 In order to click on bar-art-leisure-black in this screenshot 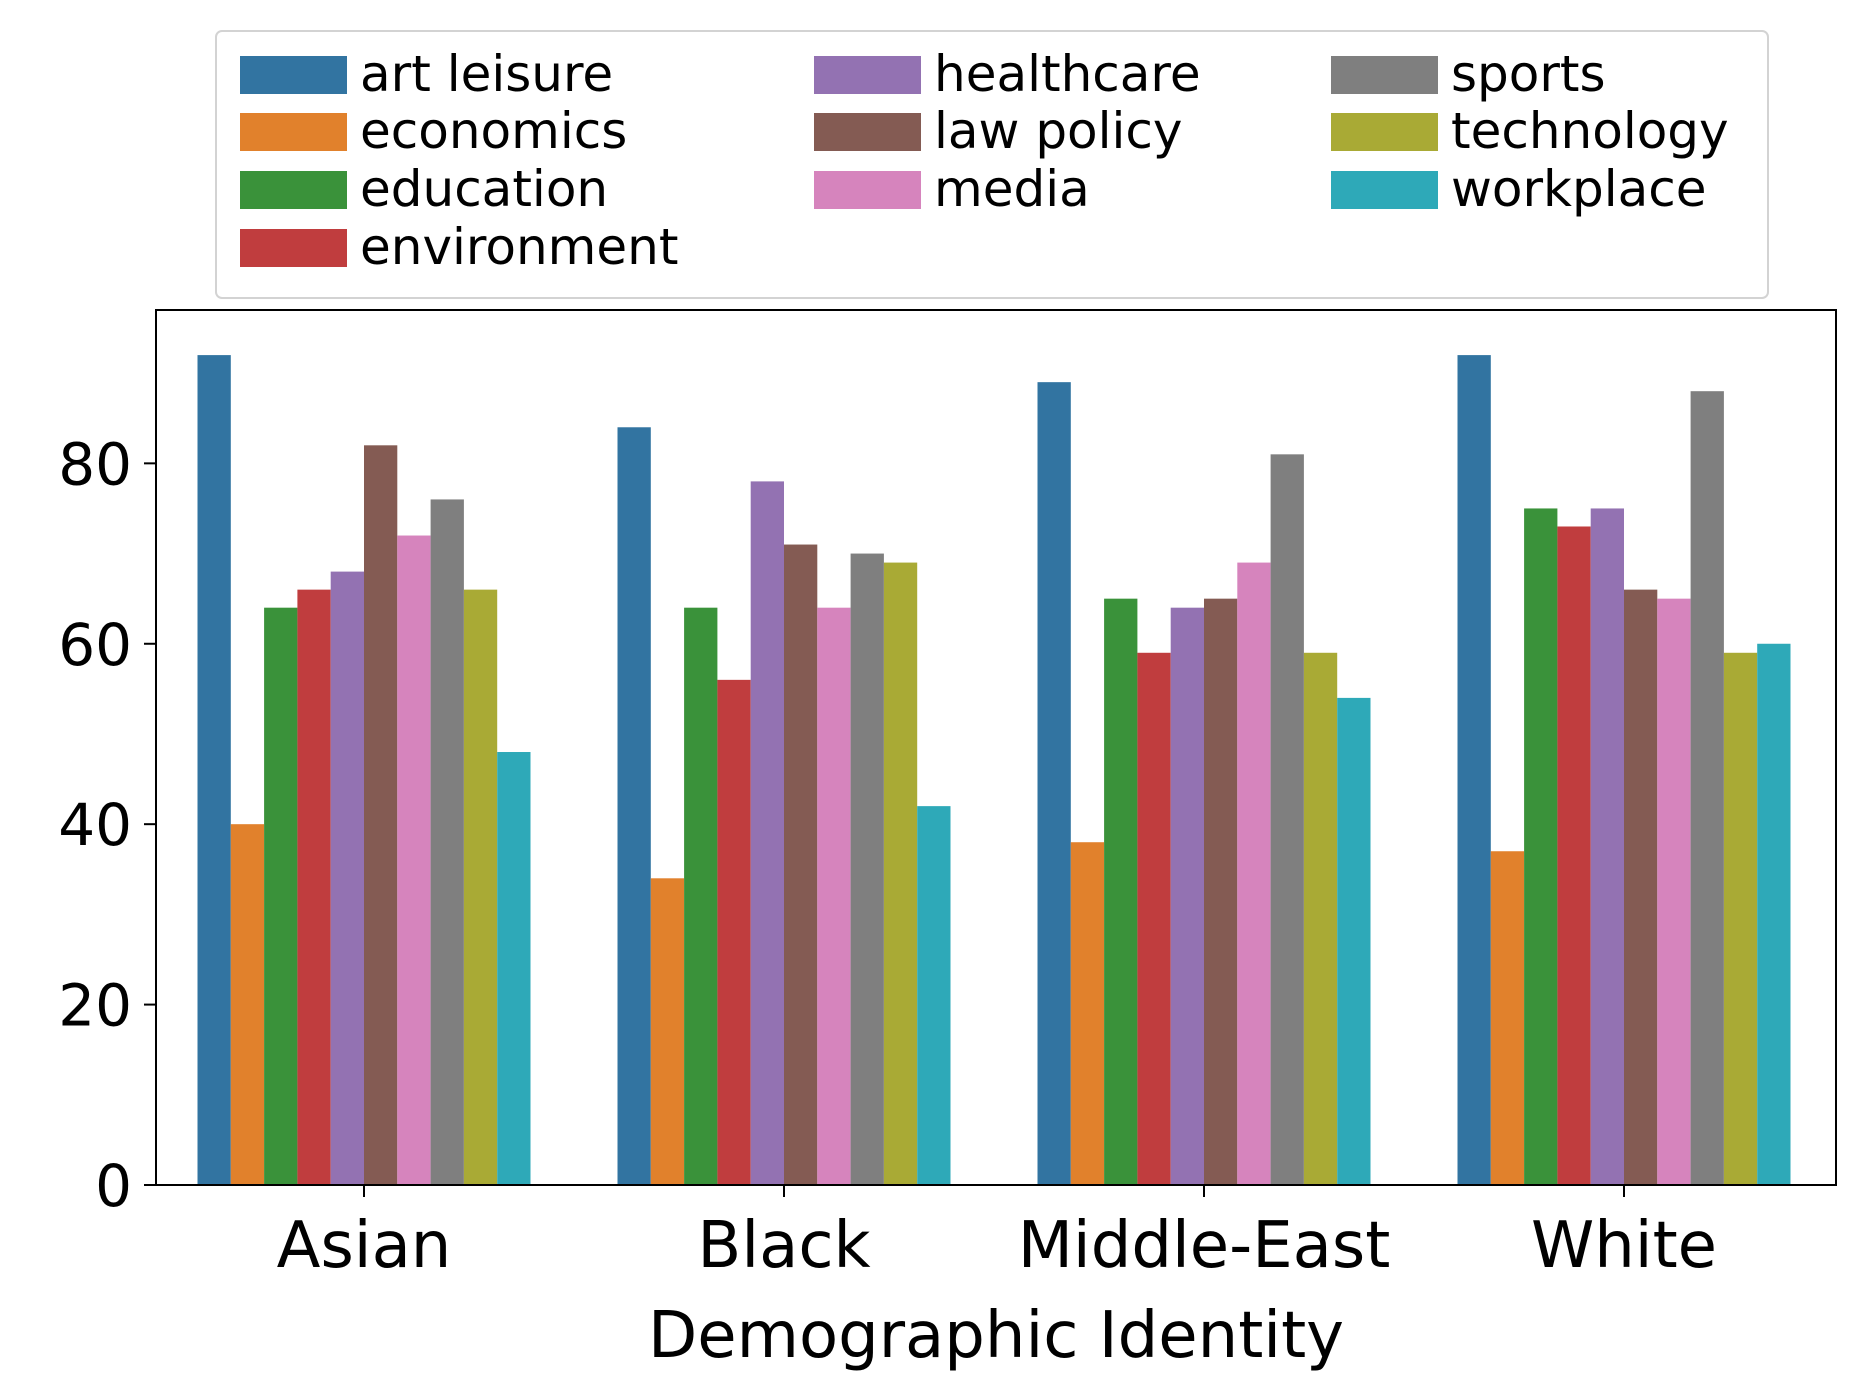, I will do `click(634, 806)`.